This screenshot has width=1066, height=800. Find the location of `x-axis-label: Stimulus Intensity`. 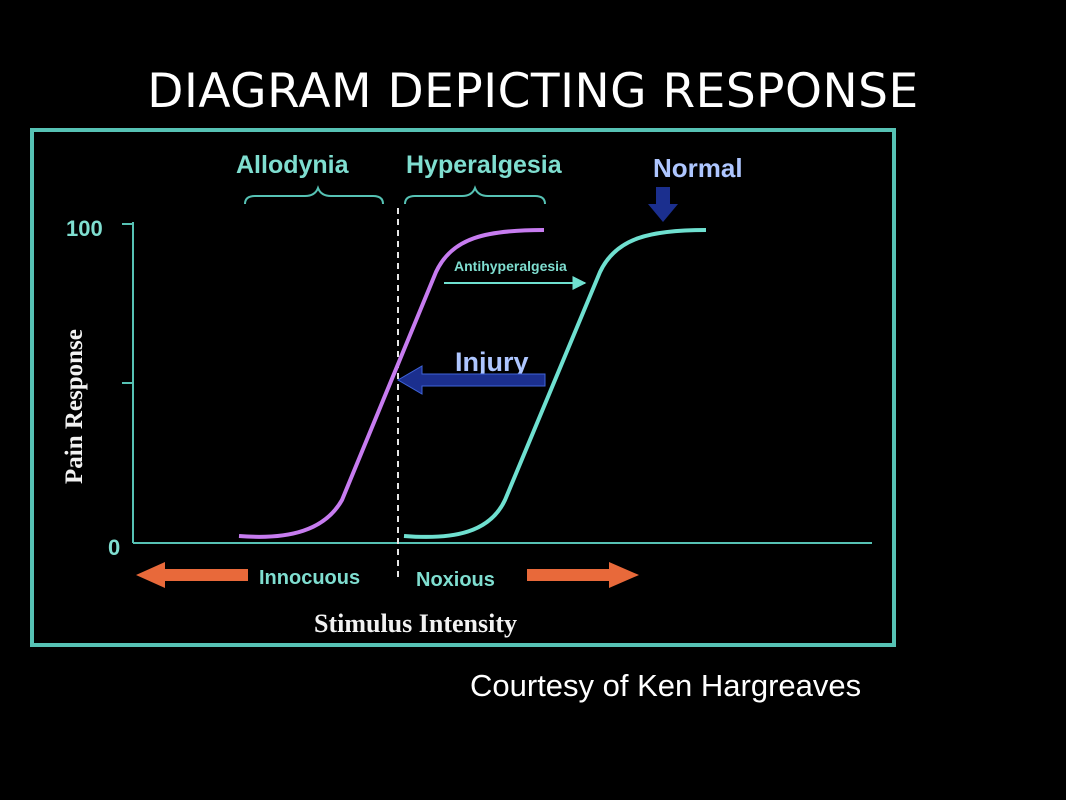

x-axis-label: Stimulus Intensity is located at coordinates (415, 623).